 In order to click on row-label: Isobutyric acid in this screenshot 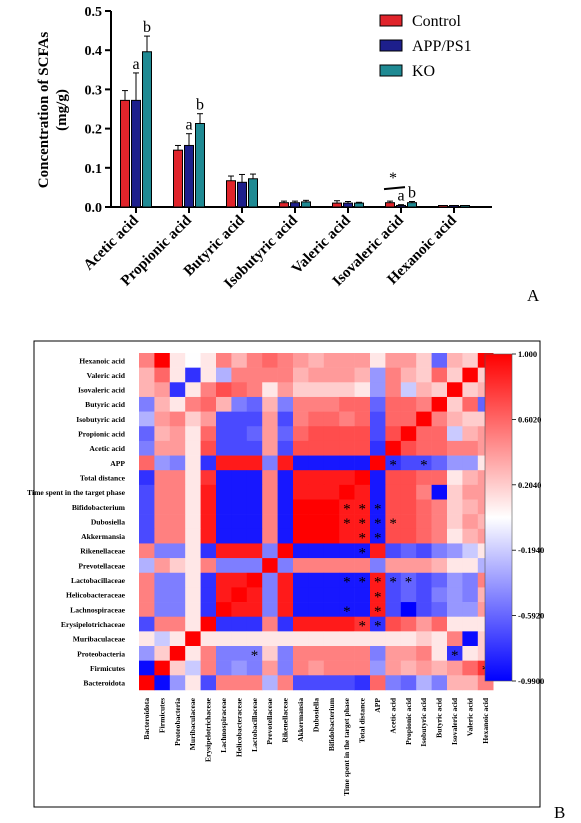, I will do `click(101, 419)`.